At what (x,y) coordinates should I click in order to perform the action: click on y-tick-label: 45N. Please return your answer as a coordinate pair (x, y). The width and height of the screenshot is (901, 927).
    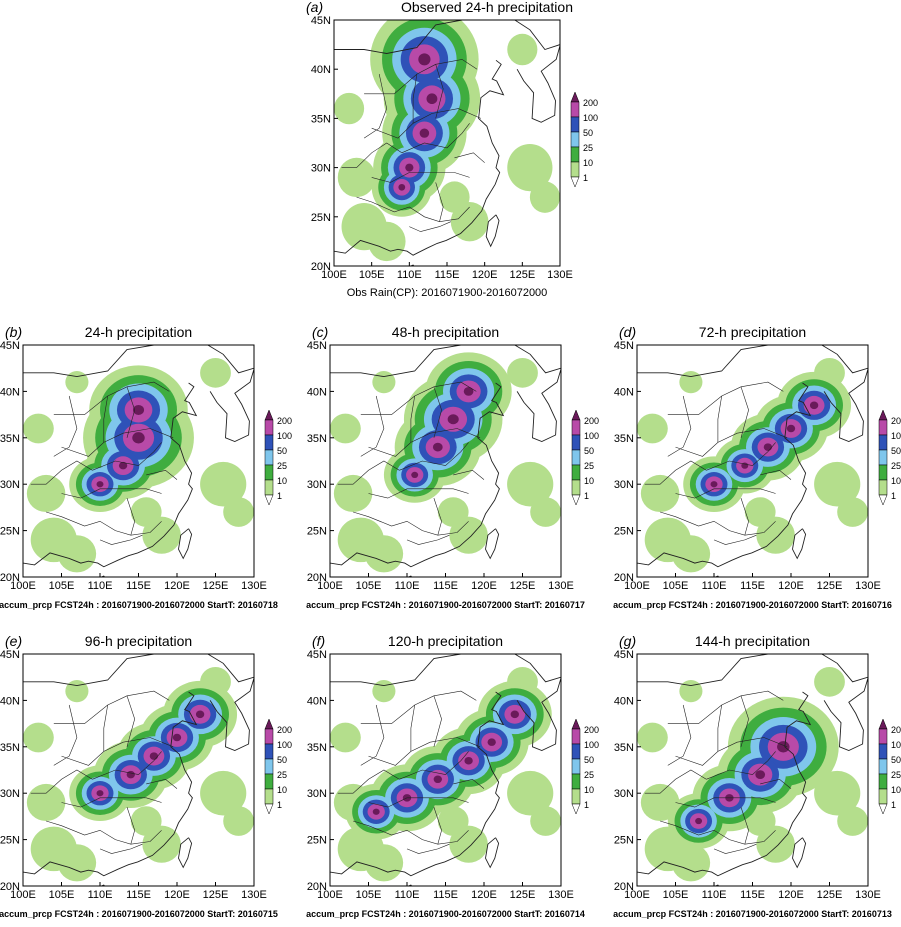
    Looking at the image, I should click on (624, 655).